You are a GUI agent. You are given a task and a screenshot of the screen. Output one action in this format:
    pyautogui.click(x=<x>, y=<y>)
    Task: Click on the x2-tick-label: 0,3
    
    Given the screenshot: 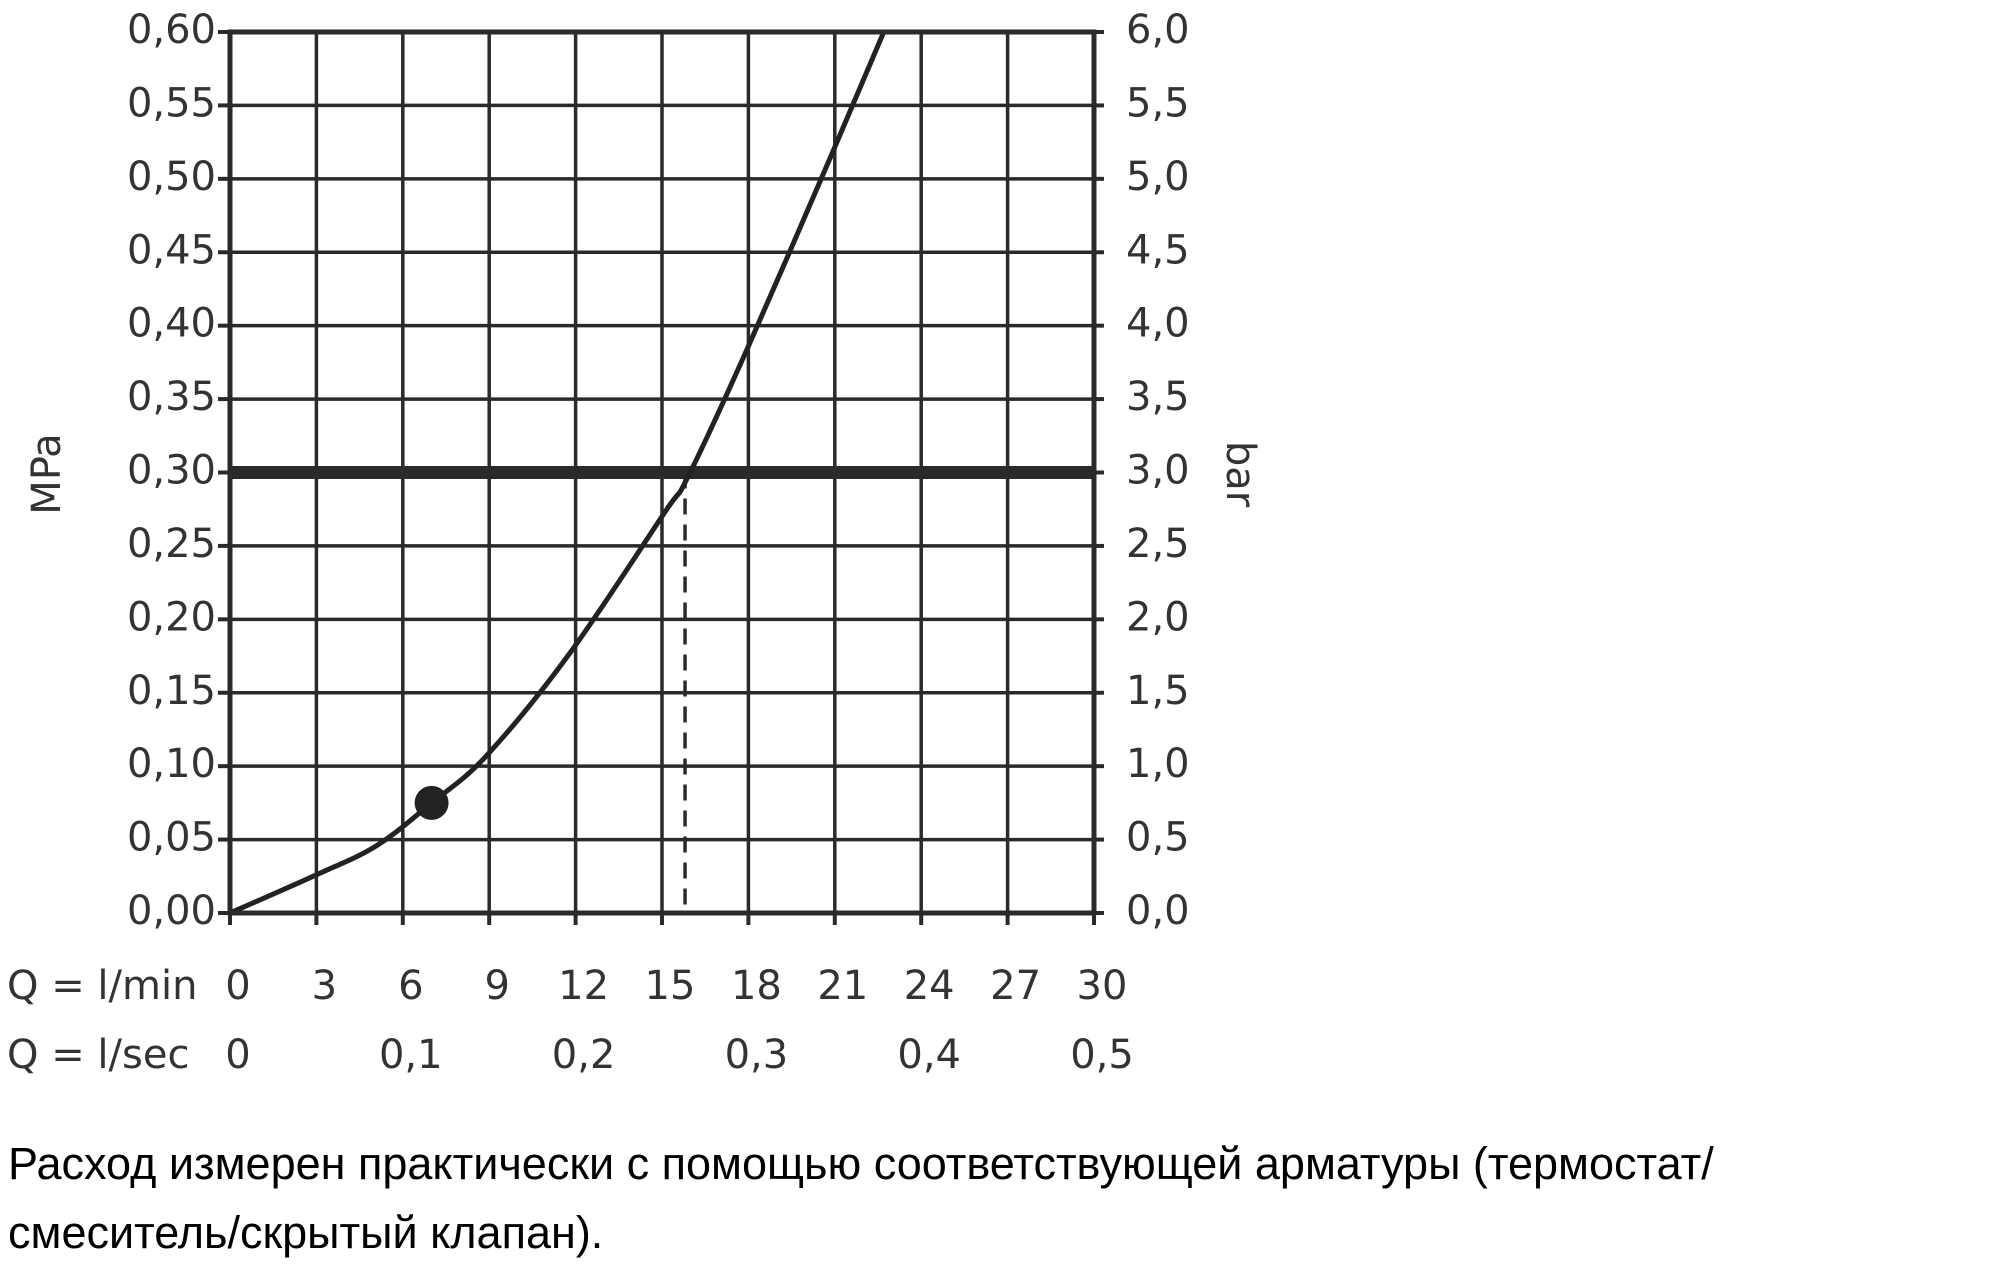 What is the action you would take?
    pyautogui.click(x=757, y=1055)
    